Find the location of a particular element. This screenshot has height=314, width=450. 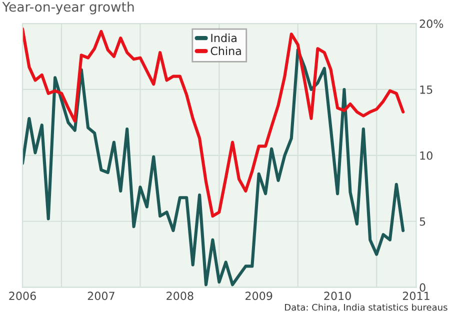

legend-label: India is located at coordinates (223, 38).